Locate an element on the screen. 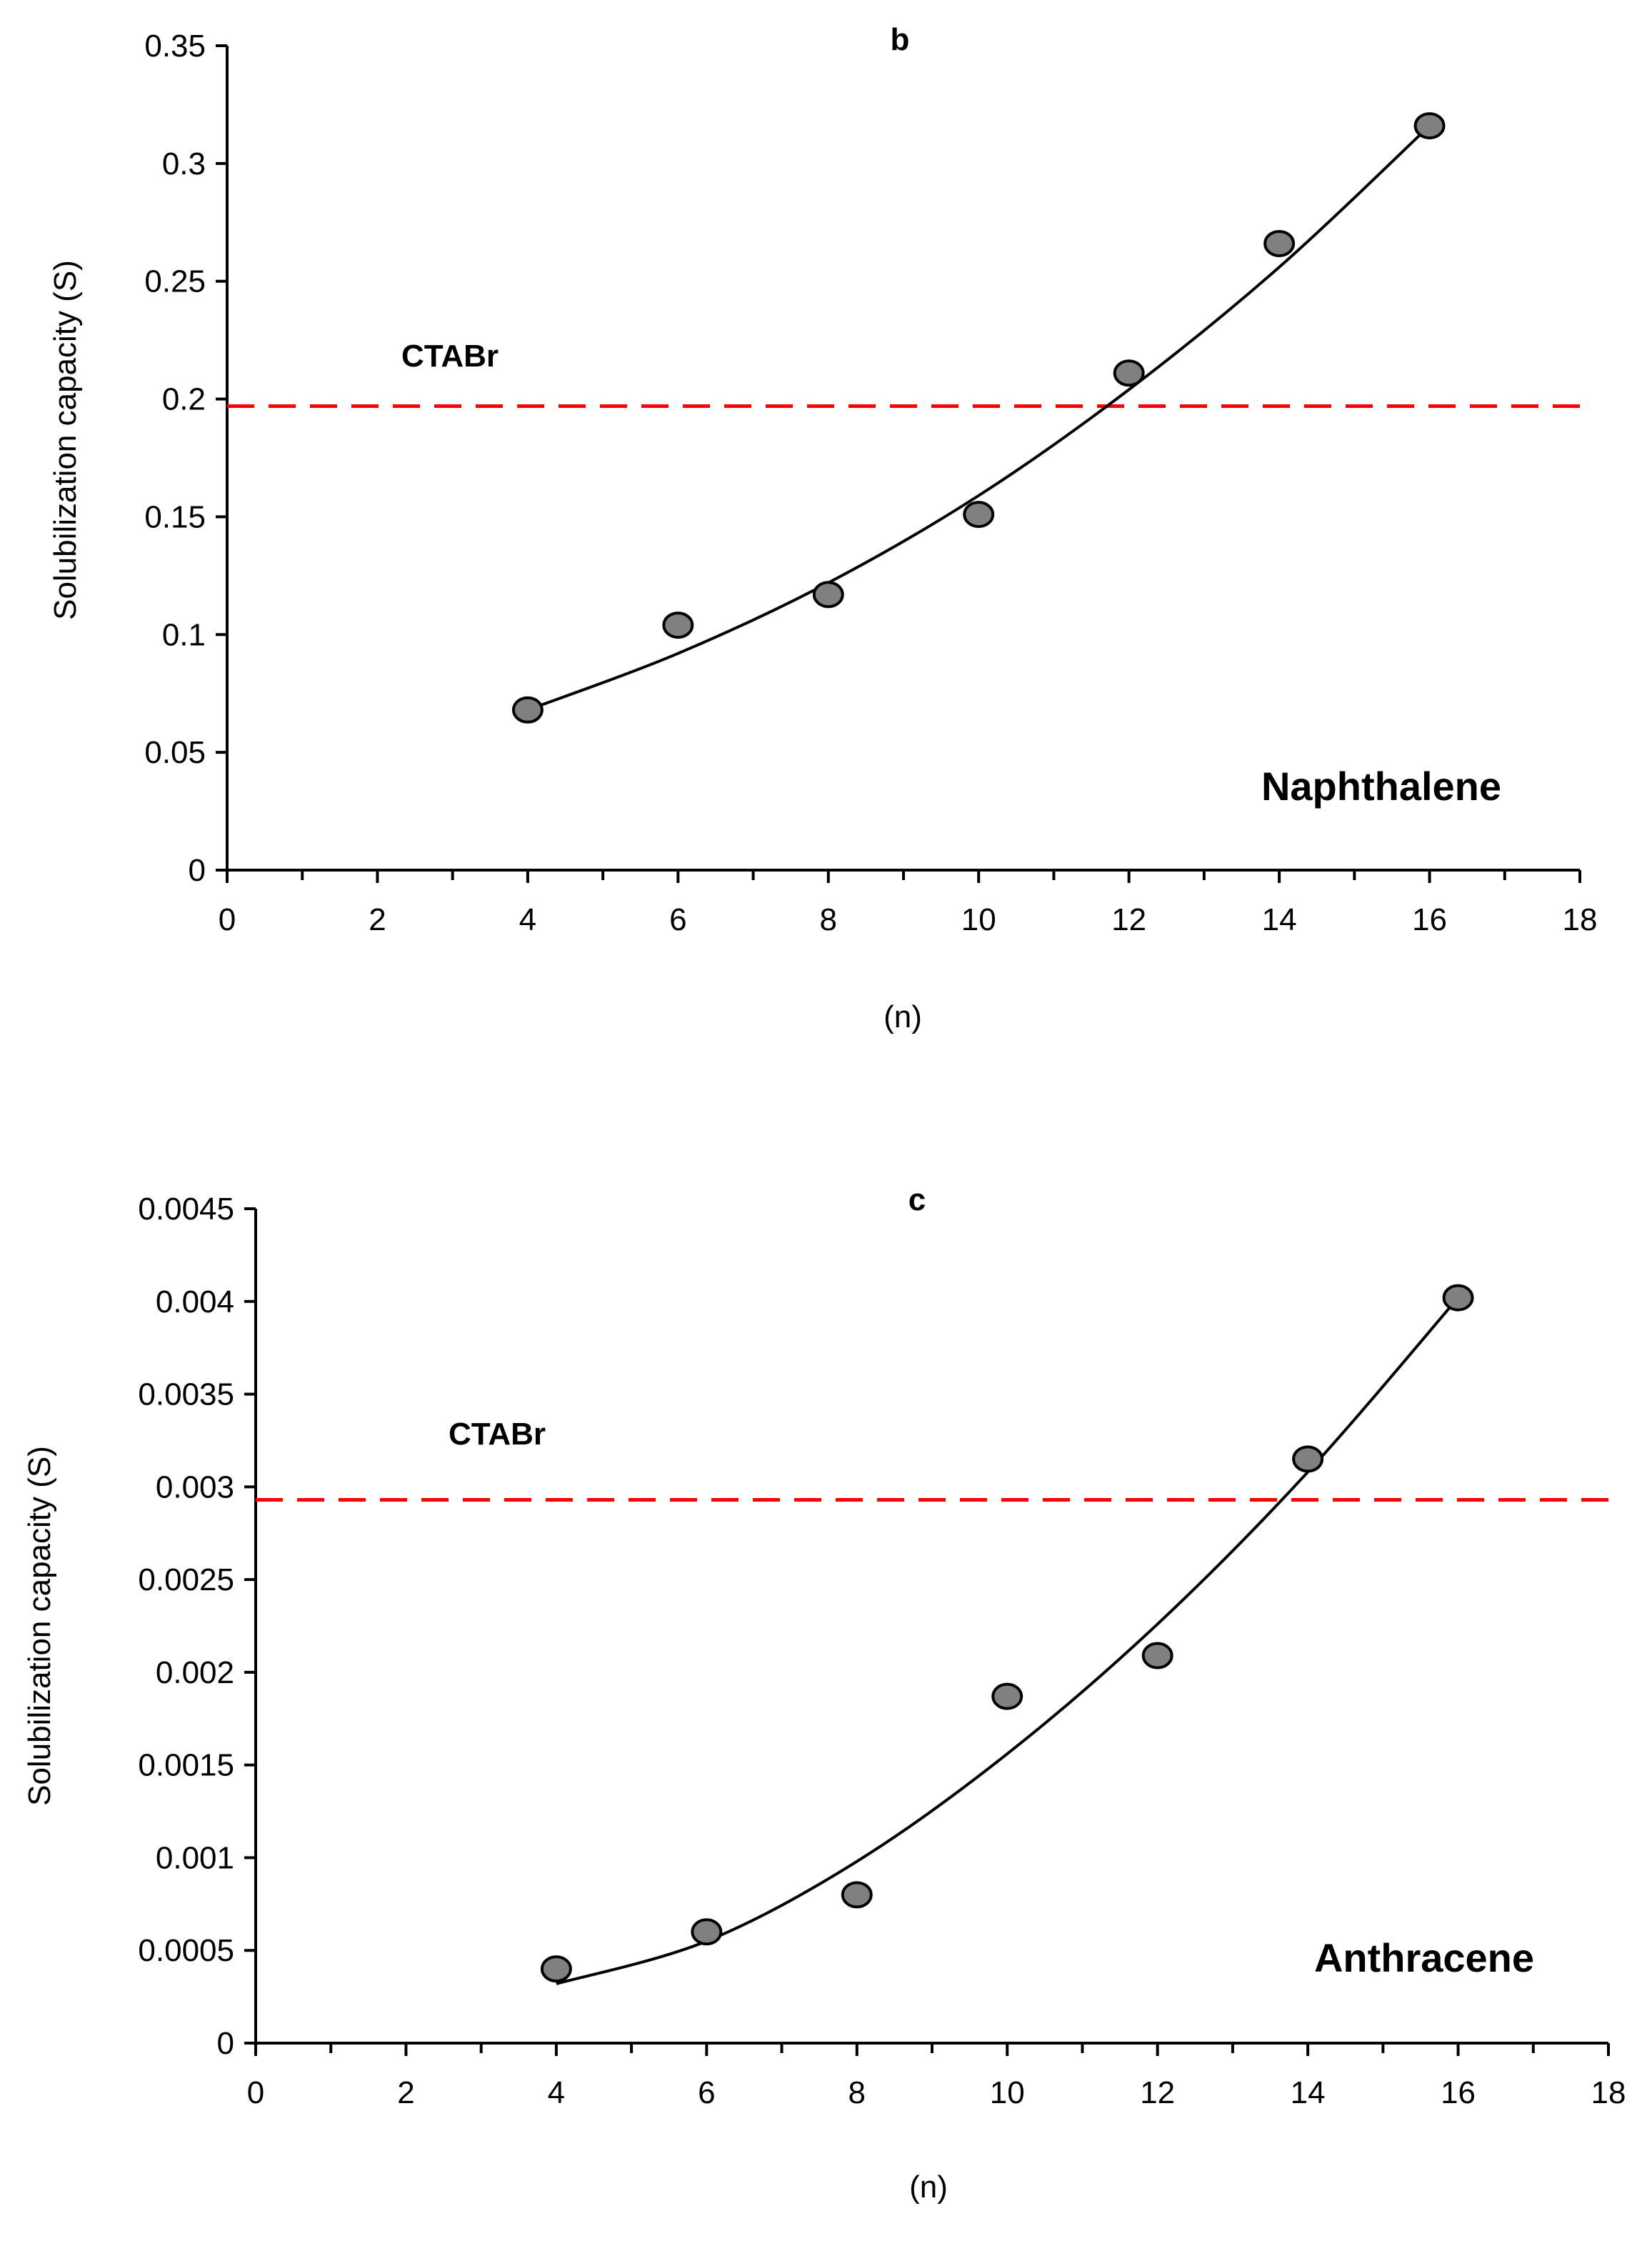 This screenshot has height=2241, width=1652. compound-label-anthracene: Anthracene is located at coordinates (1424, 1957).